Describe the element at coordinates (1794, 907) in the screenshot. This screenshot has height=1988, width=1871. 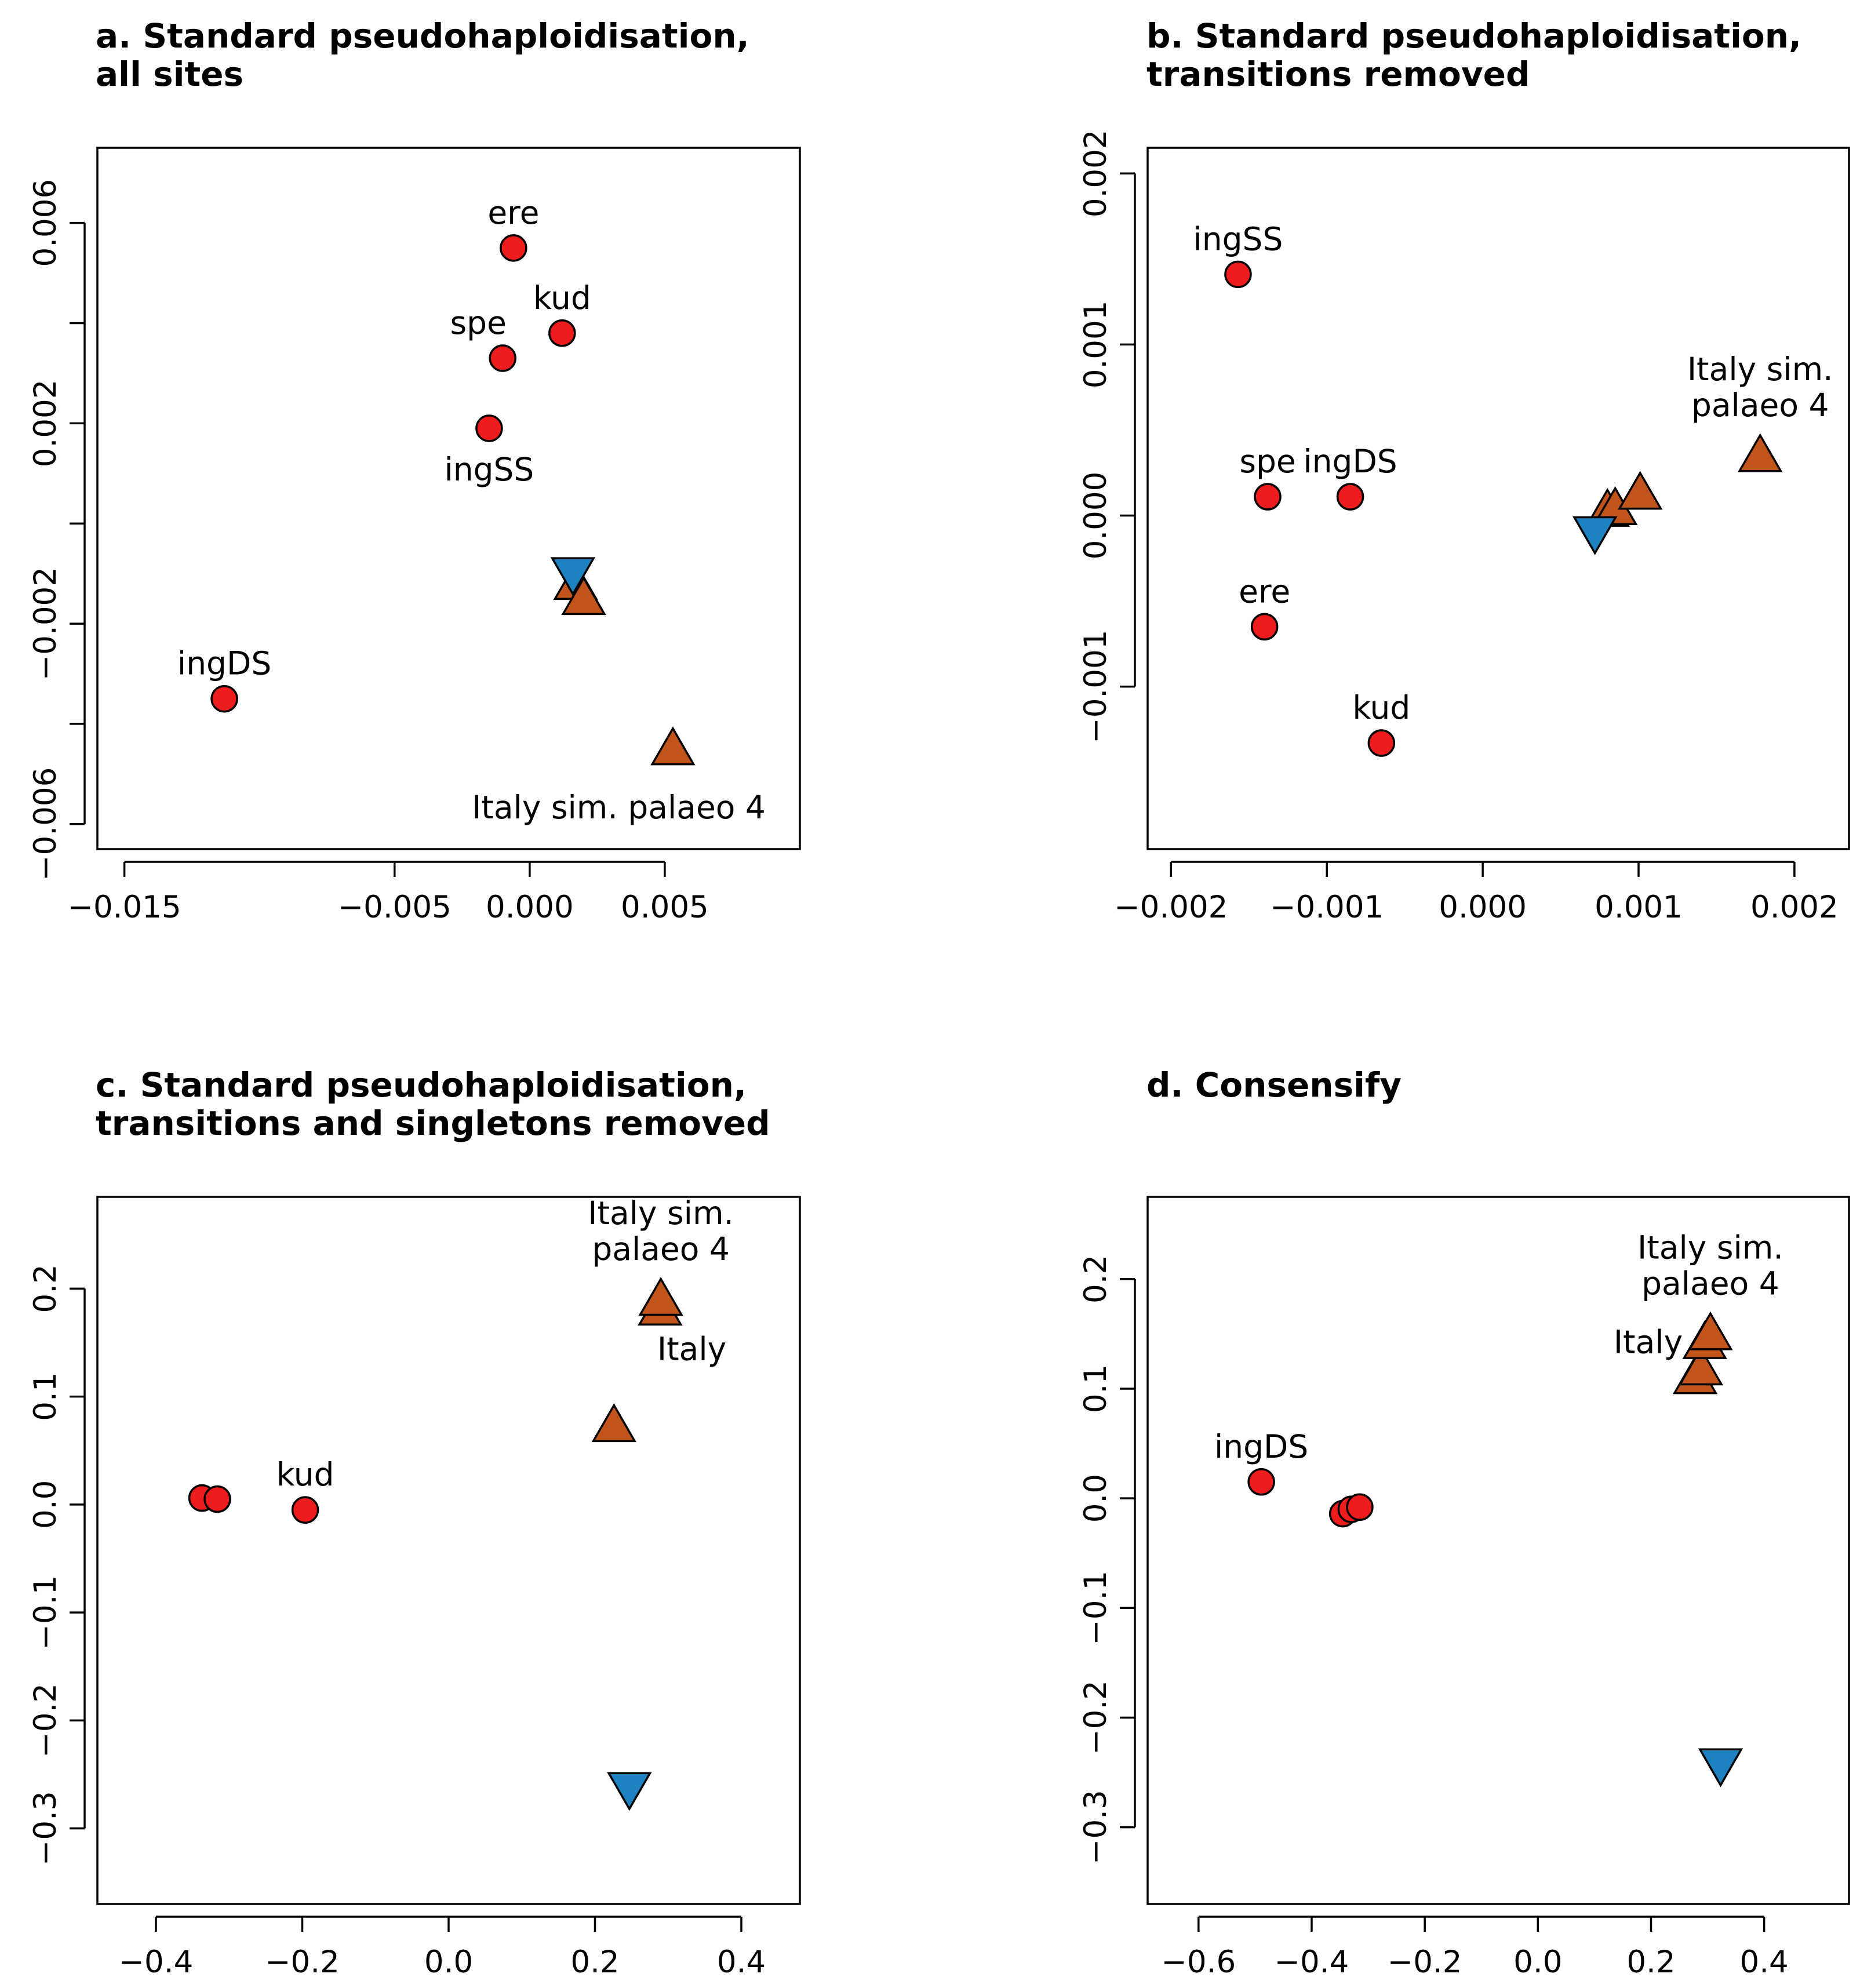
I see `x-tick-label: 0.002` at that location.